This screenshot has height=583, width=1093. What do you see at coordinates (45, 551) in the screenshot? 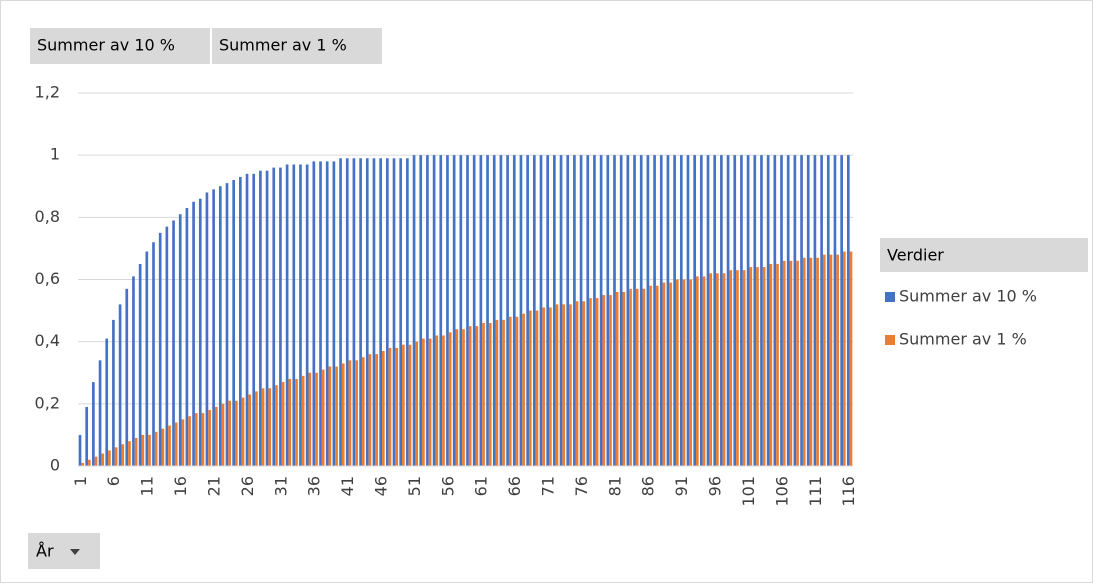
I see `field-button-label: År` at bounding box center [45, 551].